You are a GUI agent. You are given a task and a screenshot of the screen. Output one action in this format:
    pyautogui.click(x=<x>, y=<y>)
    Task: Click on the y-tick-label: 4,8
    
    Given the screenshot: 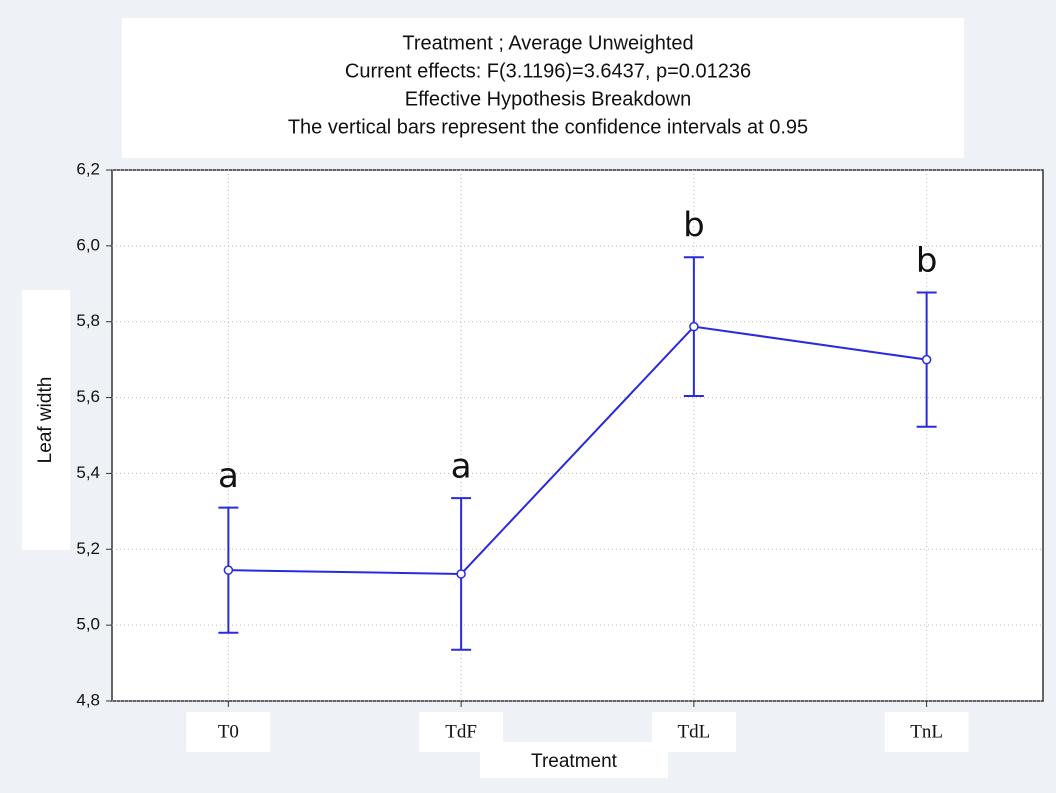 What is the action you would take?
    pyautogui.click(x=88, y=699)
    